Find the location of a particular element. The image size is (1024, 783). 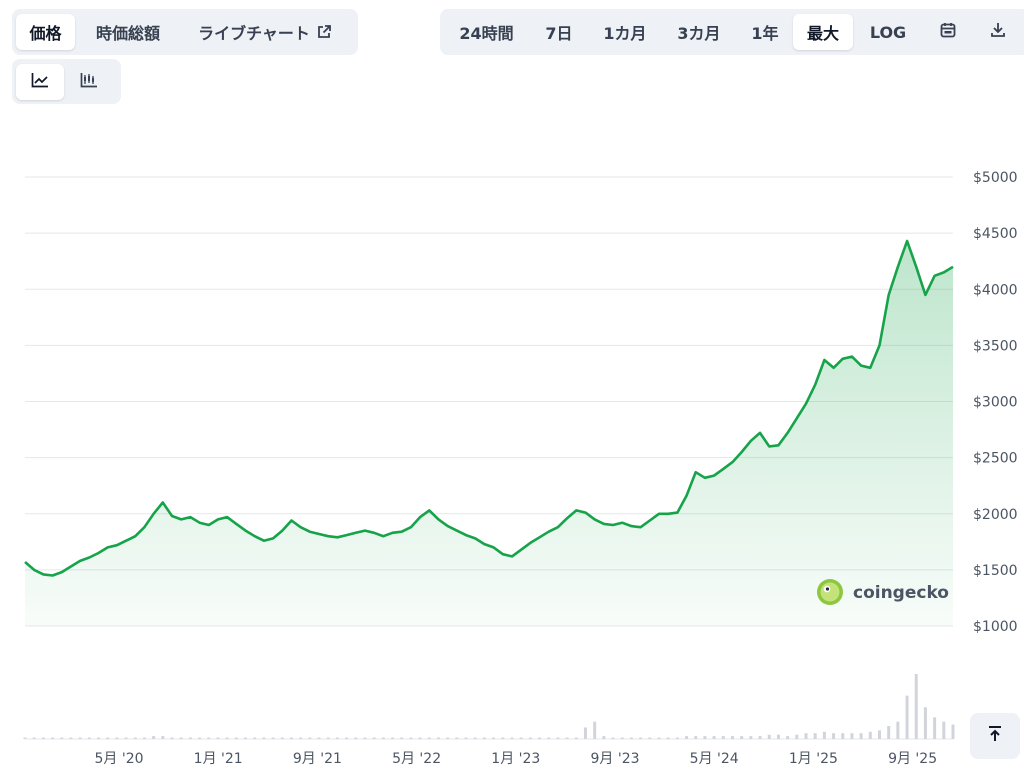

range-24h: 24時間 is located at coordinates (486, 32).